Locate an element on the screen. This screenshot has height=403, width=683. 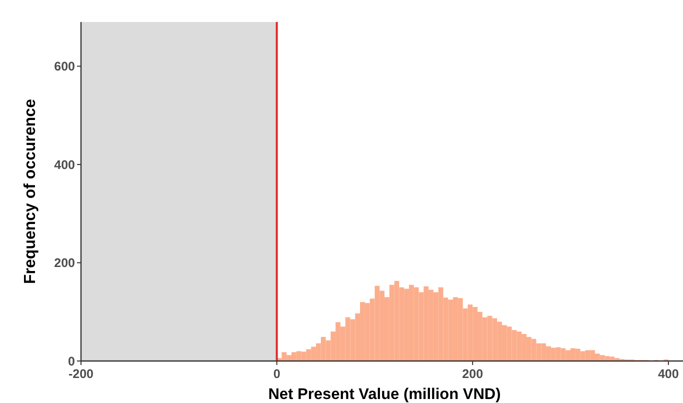
x-axis-title: Net Present Value (million VND) is located at coordinates (384, 394).